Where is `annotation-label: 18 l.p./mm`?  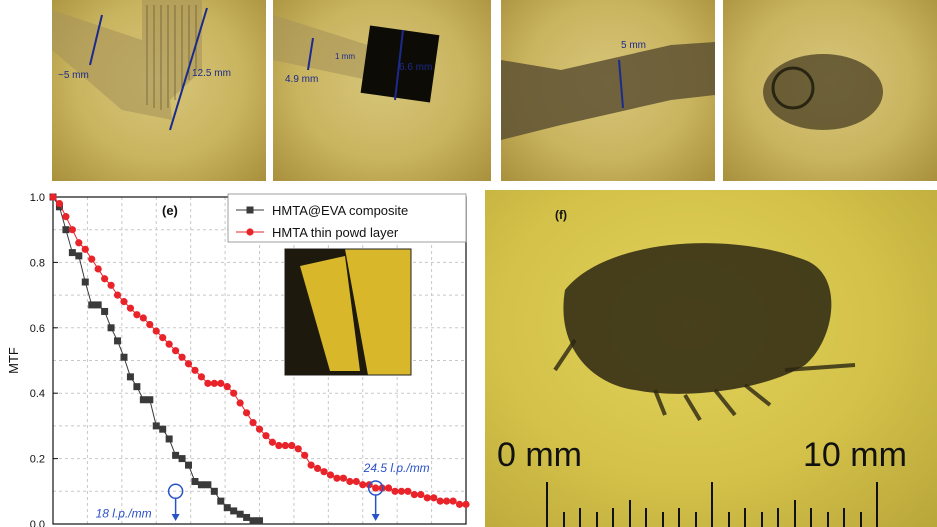 annotation-label: 18 l.p./mm is located at coordinates (124, 513).